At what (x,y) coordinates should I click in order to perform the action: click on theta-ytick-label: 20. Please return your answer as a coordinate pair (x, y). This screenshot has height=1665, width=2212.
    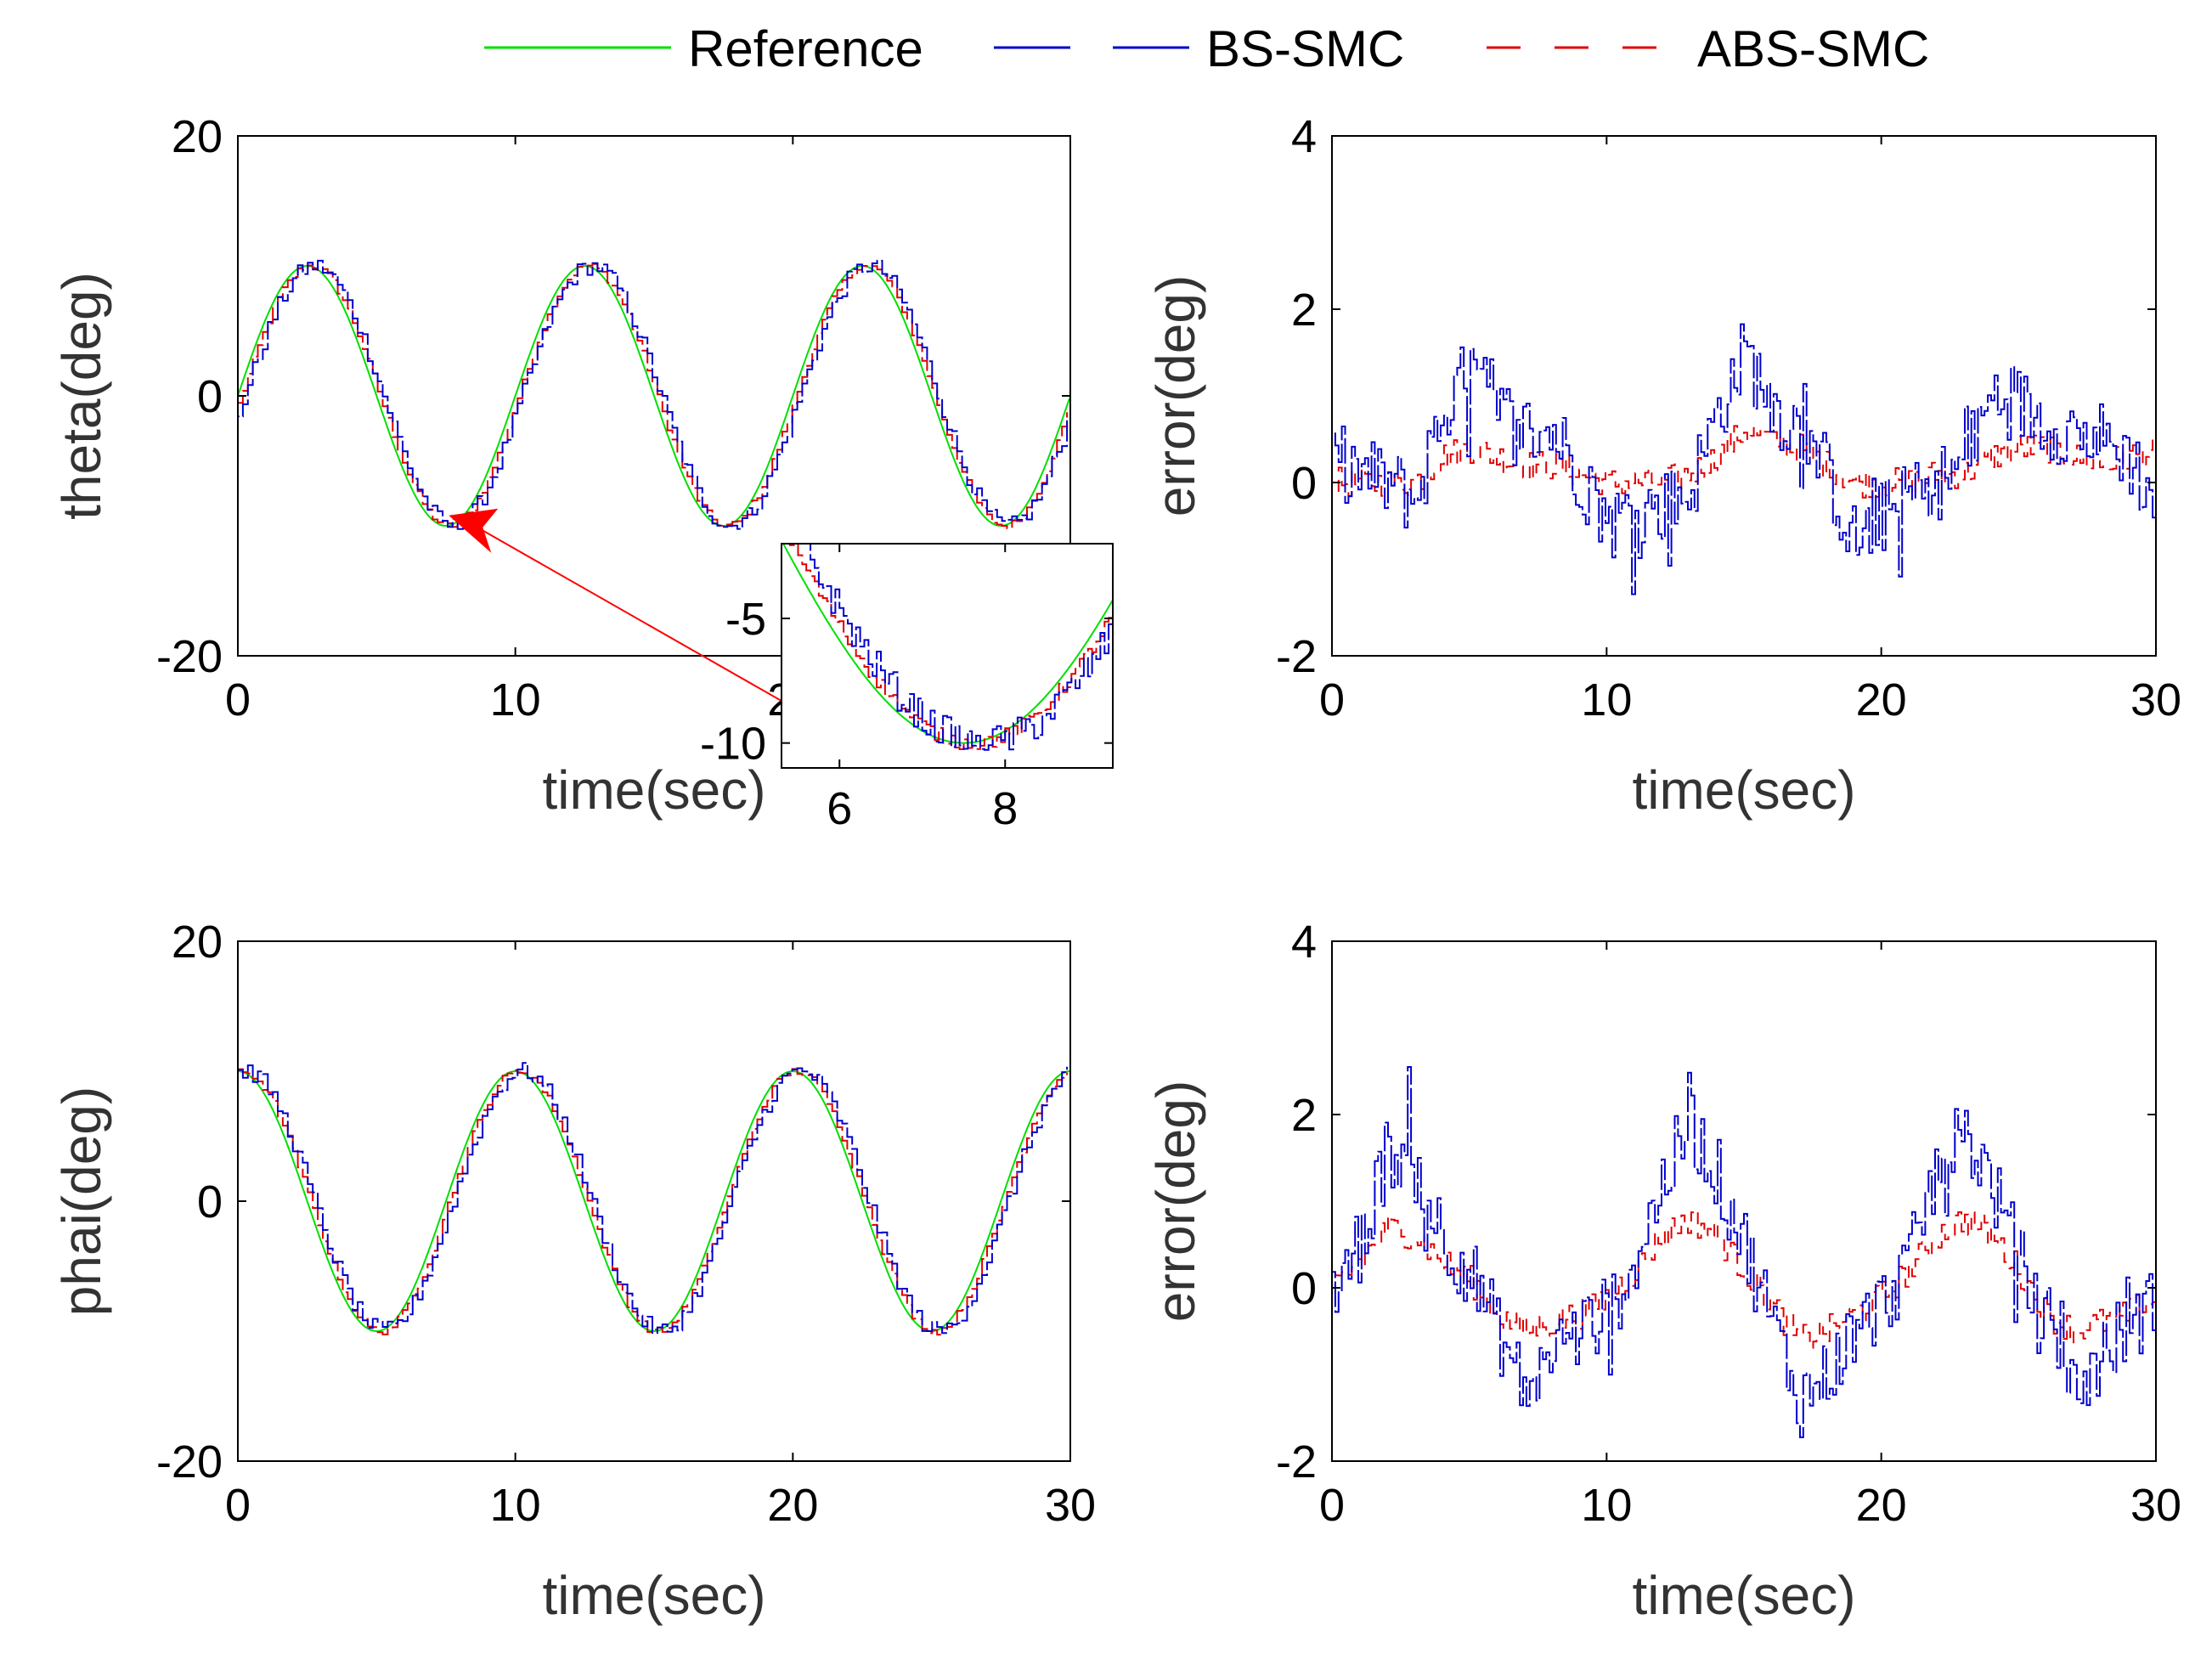
    Looking at the image, I should click on (197, 136).